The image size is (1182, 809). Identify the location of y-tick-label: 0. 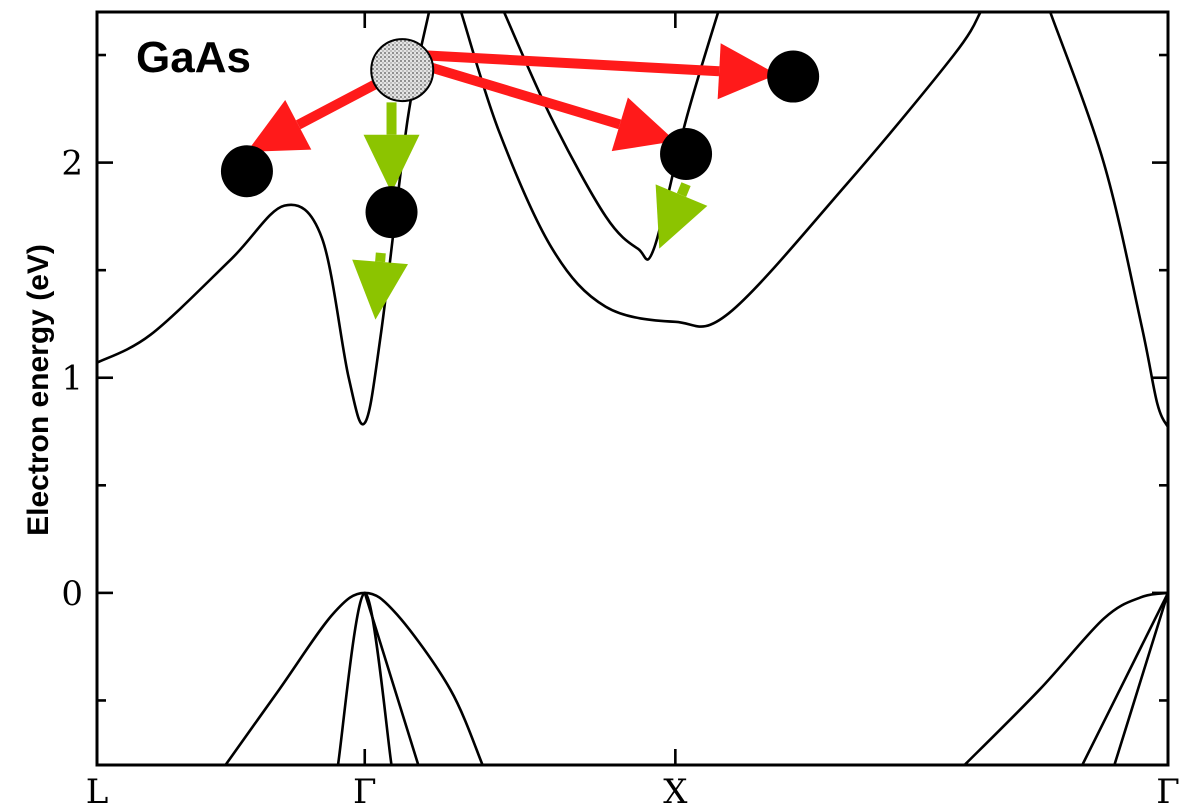
(72, 594).